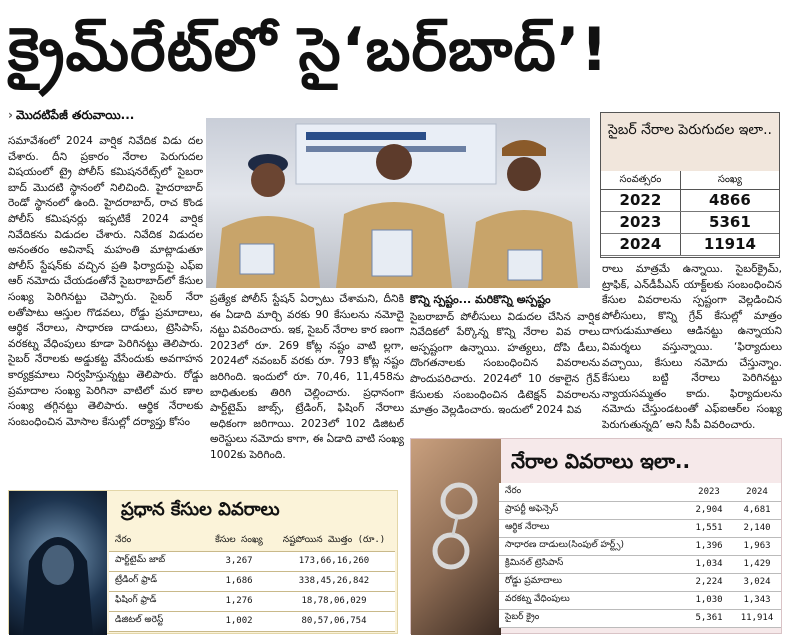 The image size is (800, 641). Describe the element at coordinates (757, 492) in the screenshot. I see `column-header-2024: 2024` at that location.